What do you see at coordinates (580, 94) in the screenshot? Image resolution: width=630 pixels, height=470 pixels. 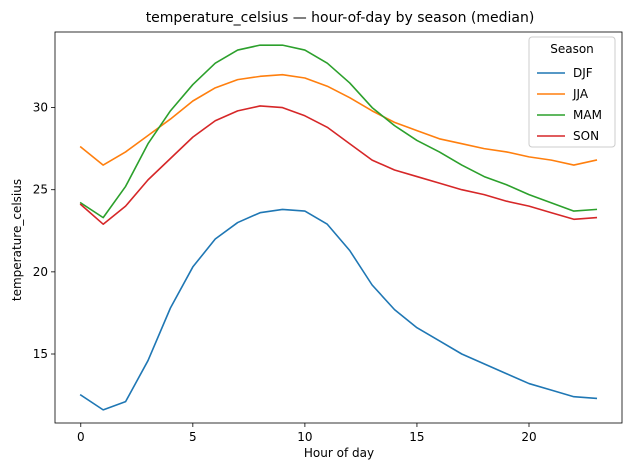 I see `legend-label-jja: JJA` at bounding box center [580, 94].